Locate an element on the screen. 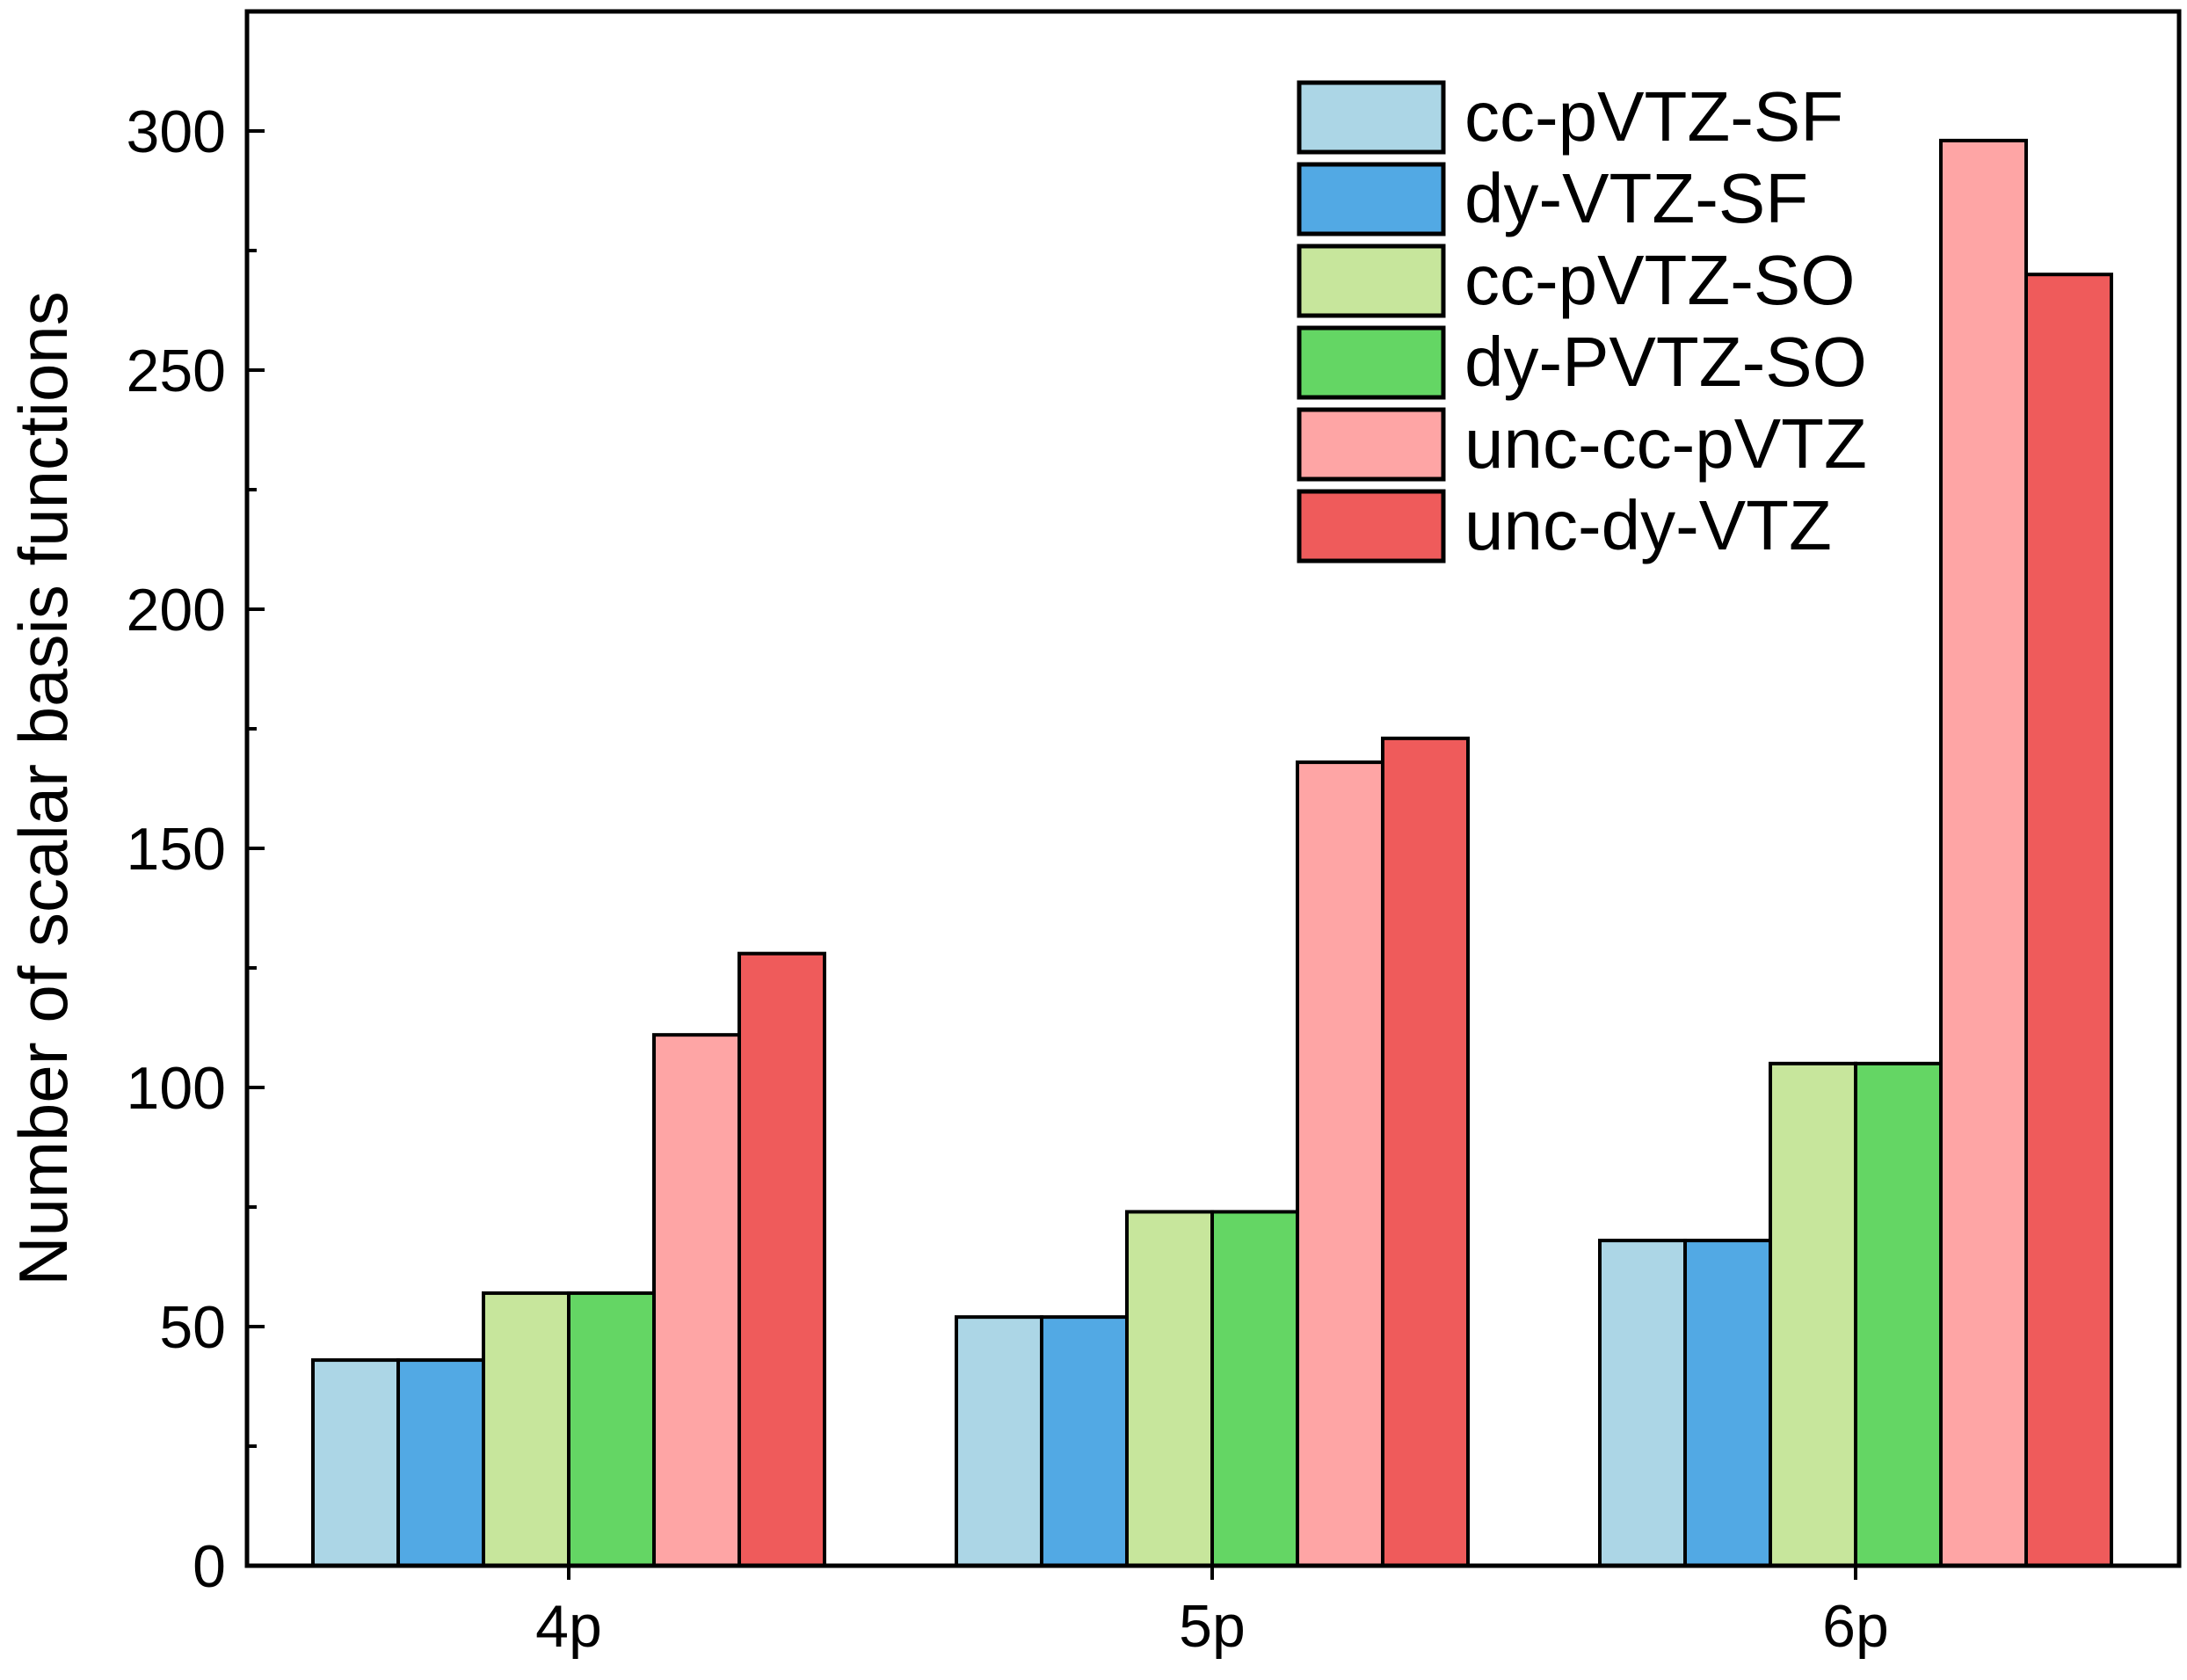  bar-4p-cc-pVTZ-SF is located at coordinates (355, 1462).